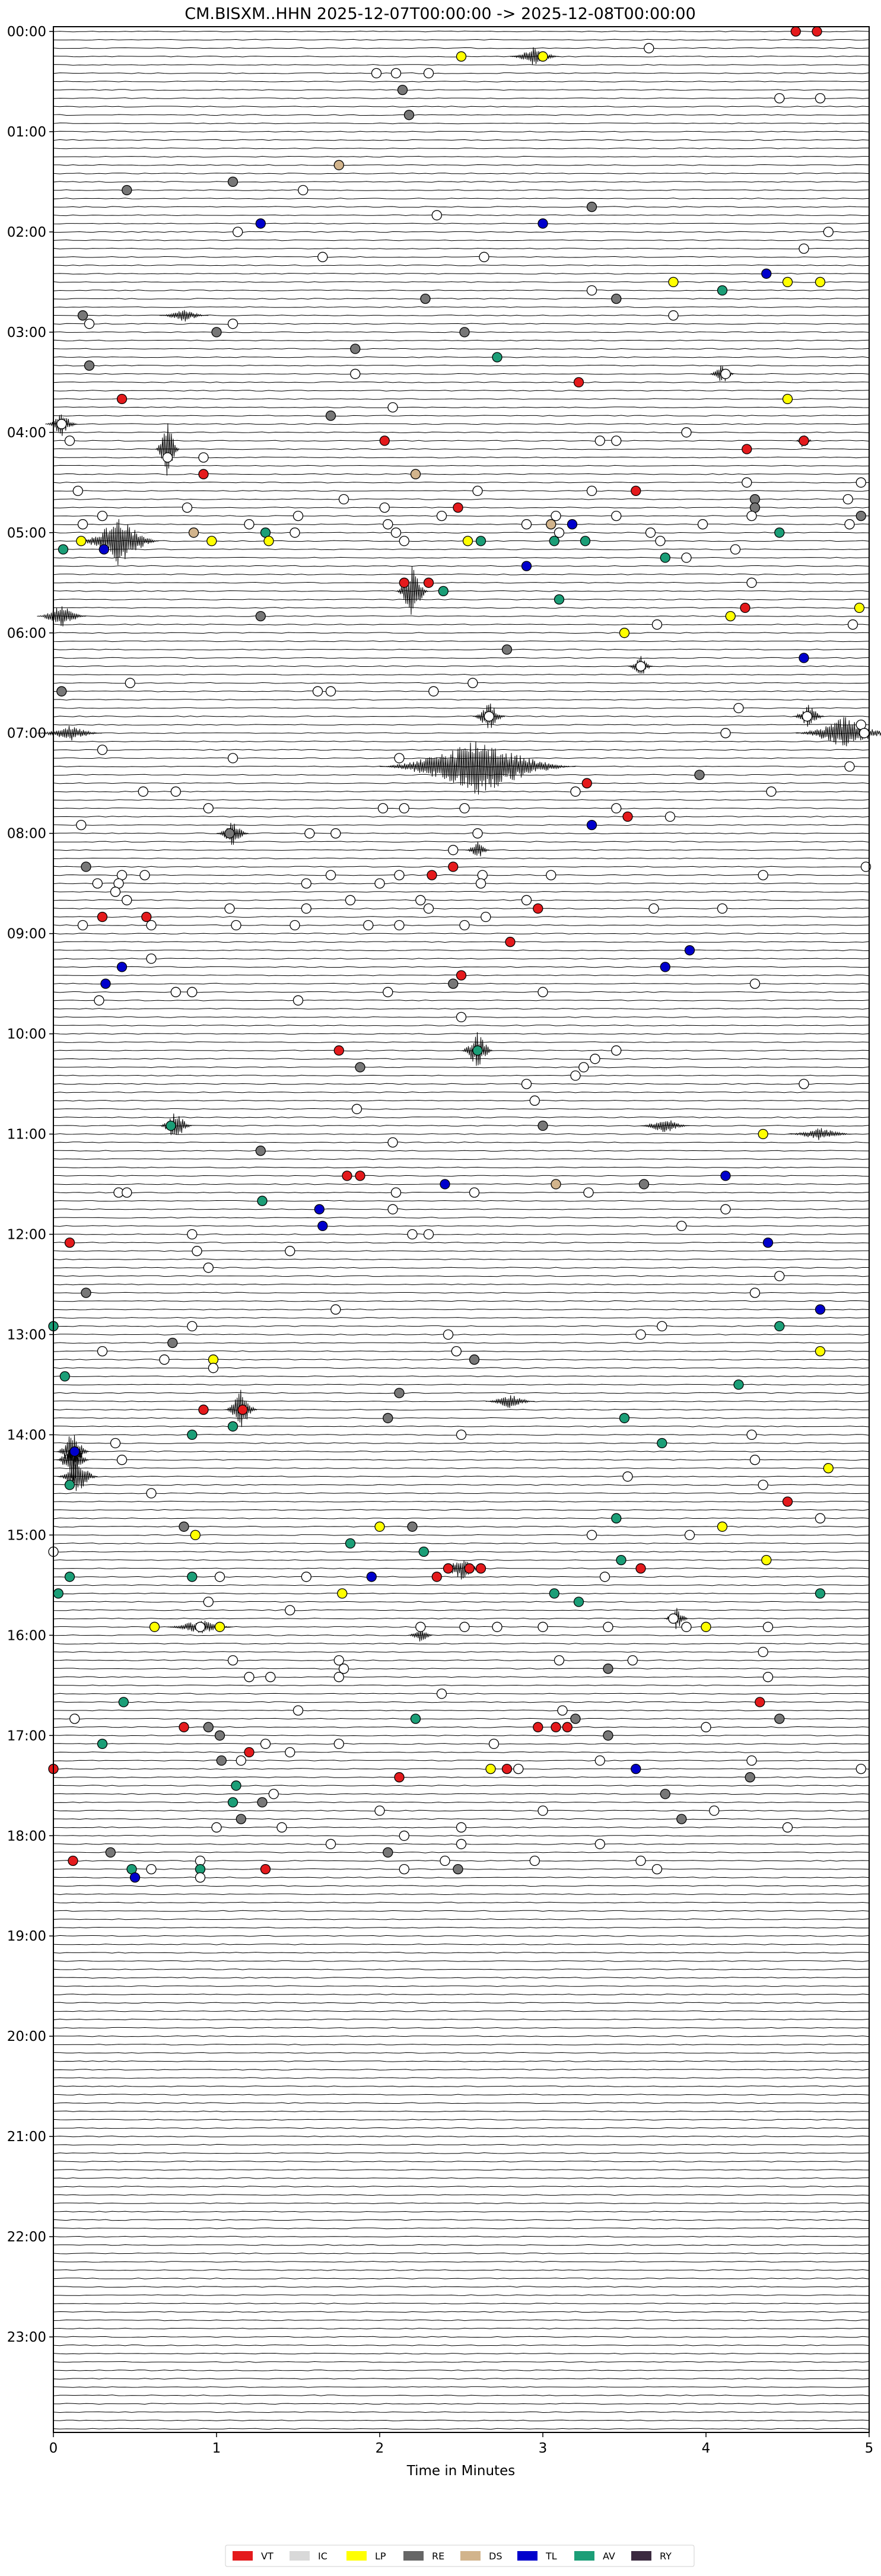 This screenshot has height=2576, width=881. Describe the element at coordinates (243, 2556) in the screenshot. I see `legend-swatch` at that location.